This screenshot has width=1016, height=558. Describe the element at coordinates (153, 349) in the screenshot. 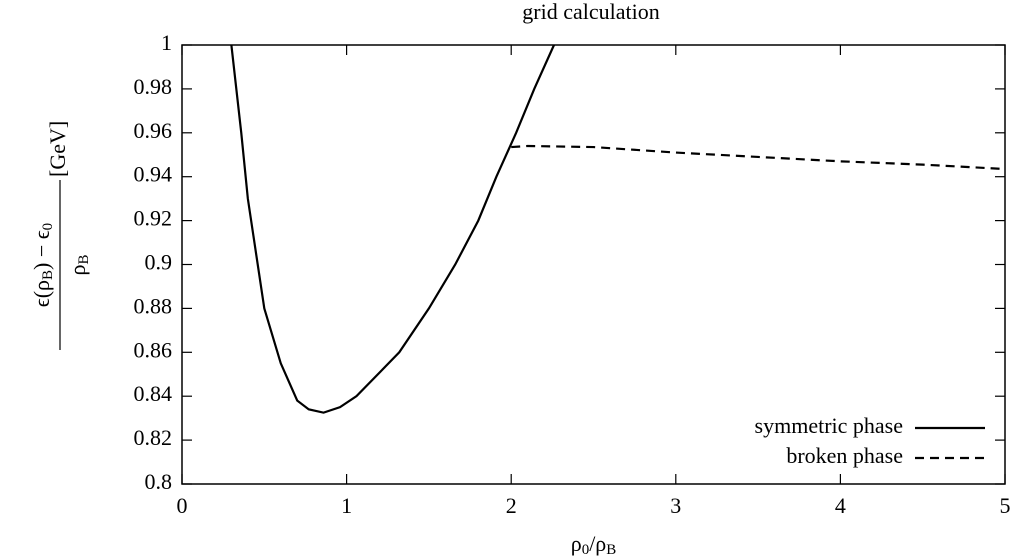

I see `y-tick-label: 0.86` at that location.